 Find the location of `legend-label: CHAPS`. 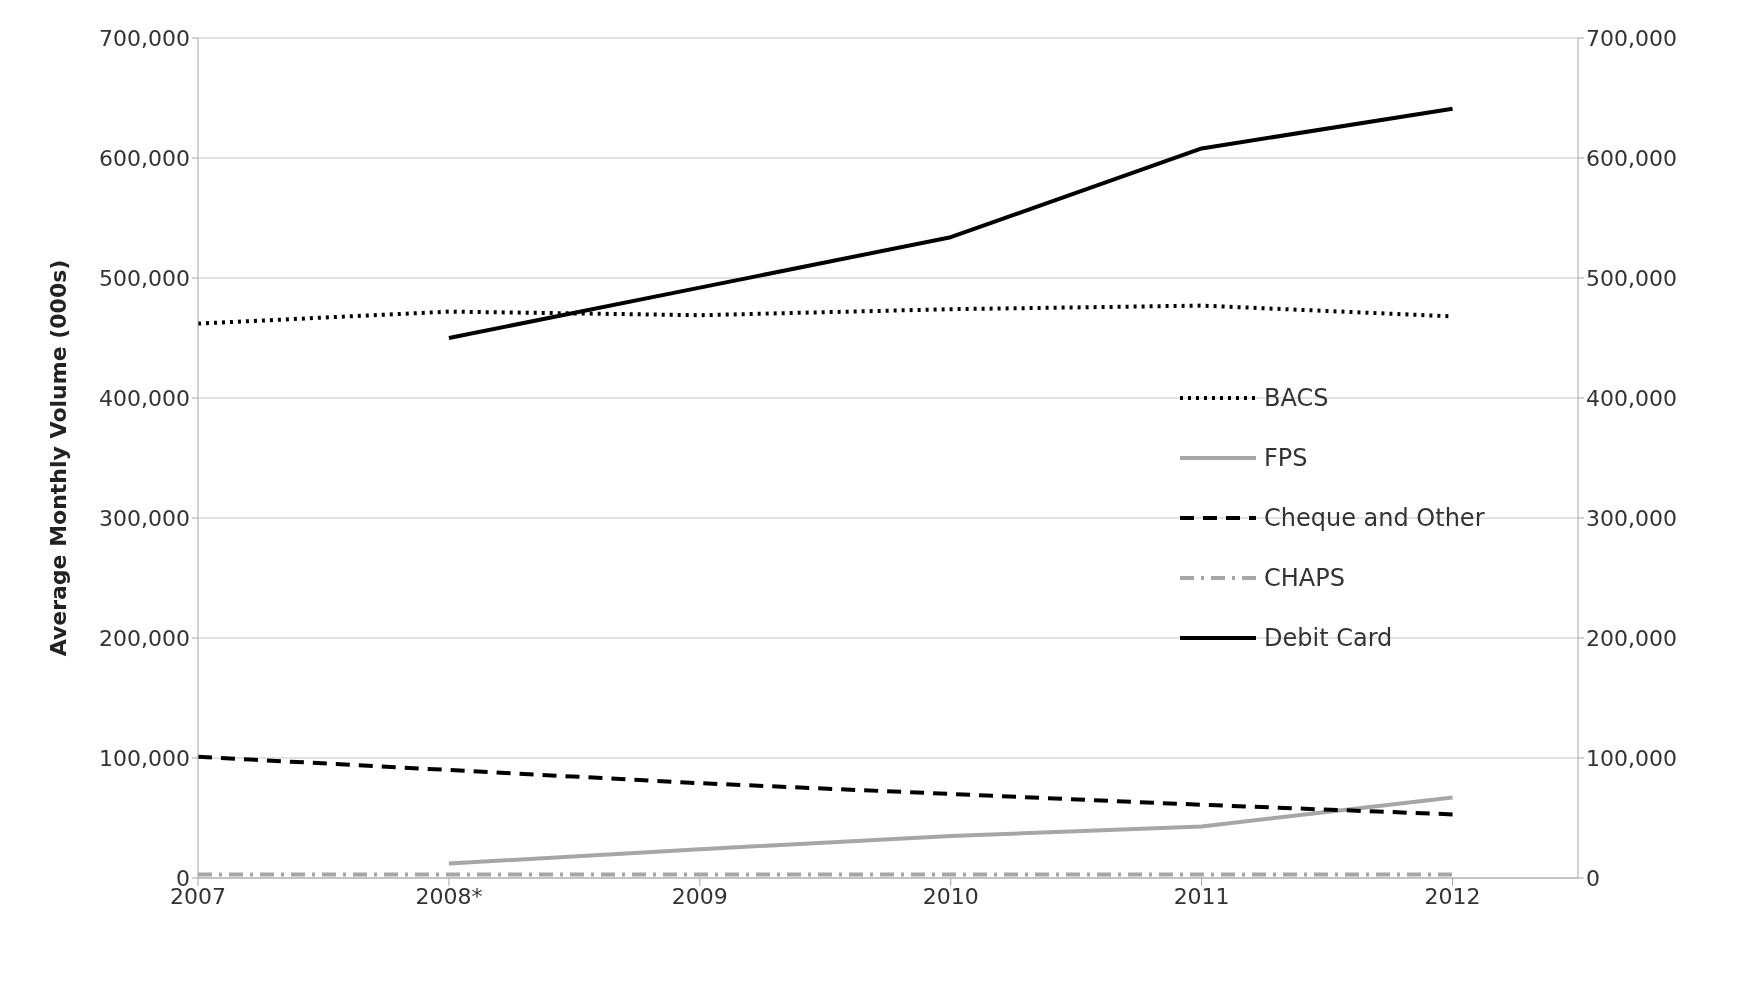

legend-label: CHAPS is located at coordinates (1304, 578).